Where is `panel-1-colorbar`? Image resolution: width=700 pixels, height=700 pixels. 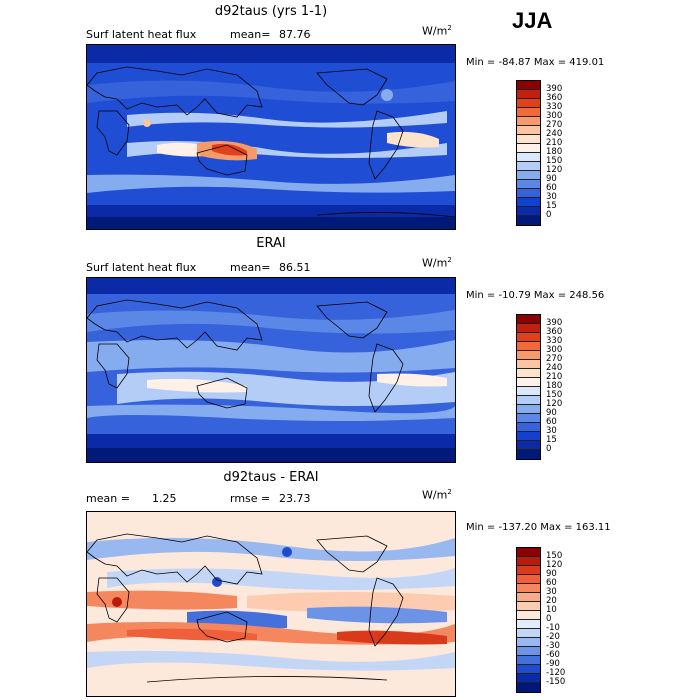 panel-1-colorbar is located at coordinates (528, 153).